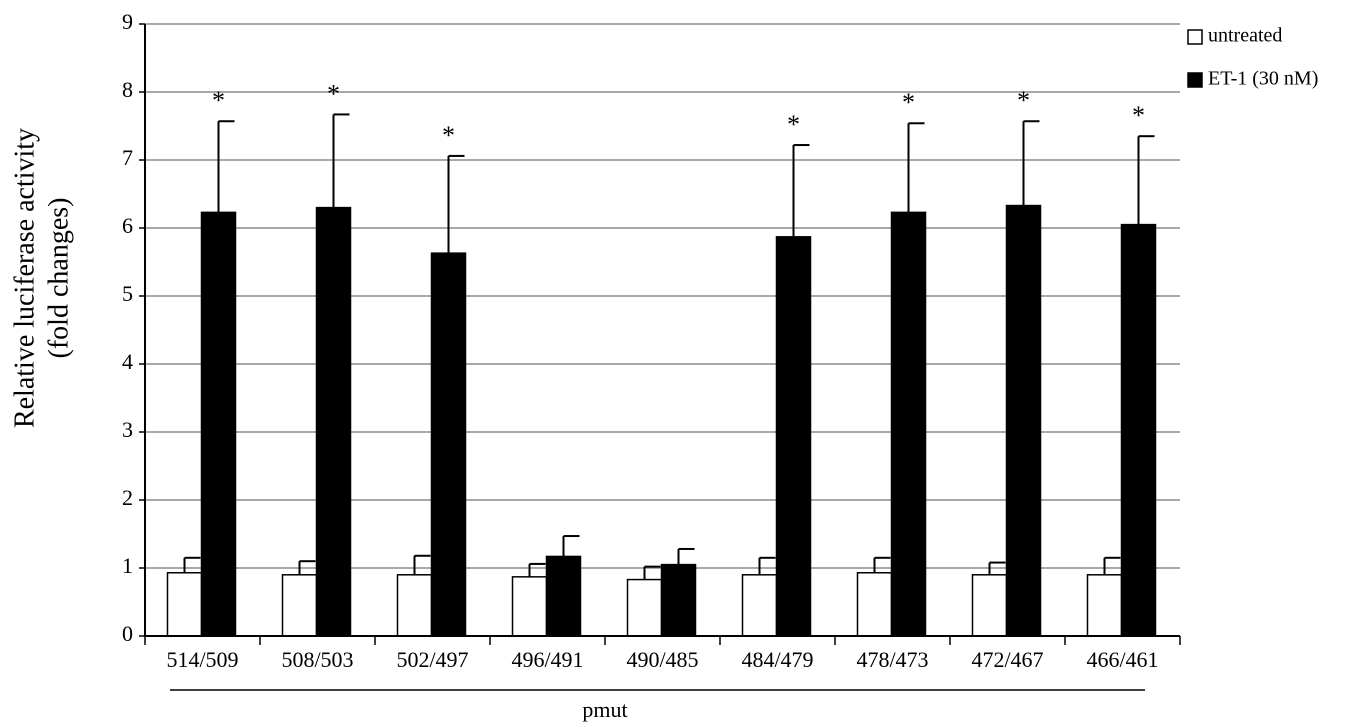  Describe the element at coordinates (127, 293) in the screenshot. I see `y-tick-label: 5` at that location.